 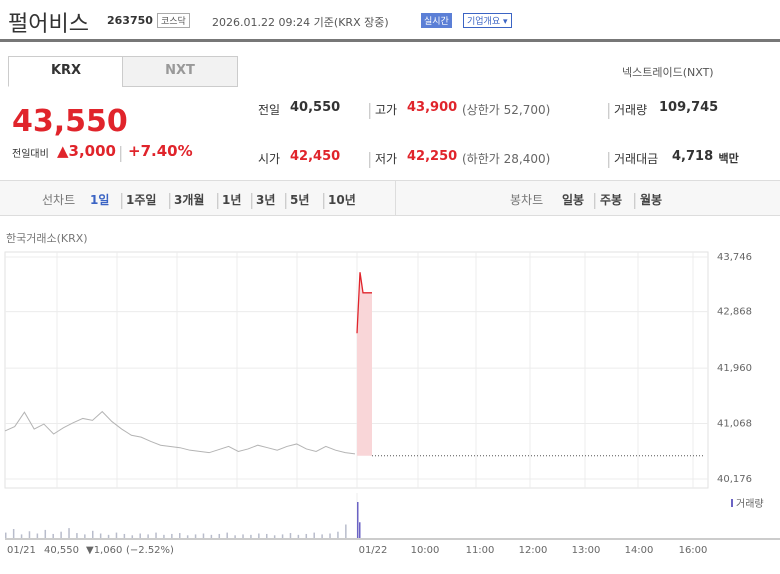 What do you see at coordinates (390, 198) in the screenshot?
I see `period-bar` at bounding box center [390, 198].